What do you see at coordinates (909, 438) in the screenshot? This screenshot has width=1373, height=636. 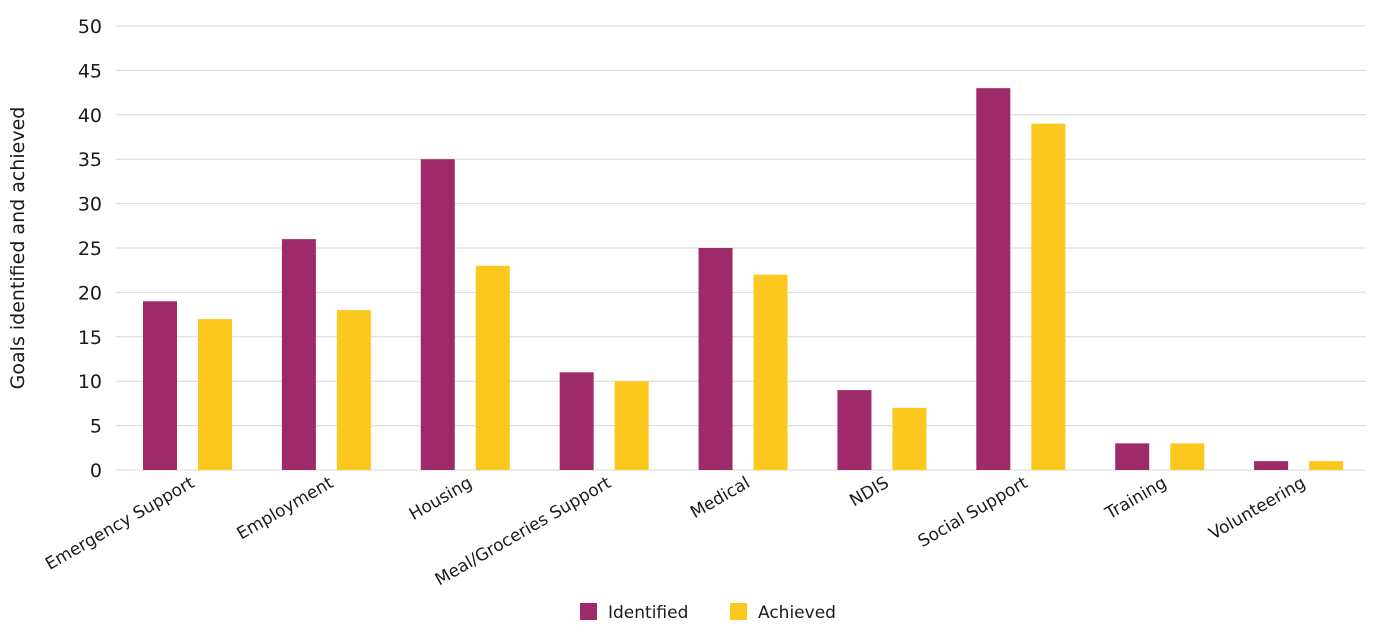 I see `bar-achieved-ndis` at bounding box center [909, 438].